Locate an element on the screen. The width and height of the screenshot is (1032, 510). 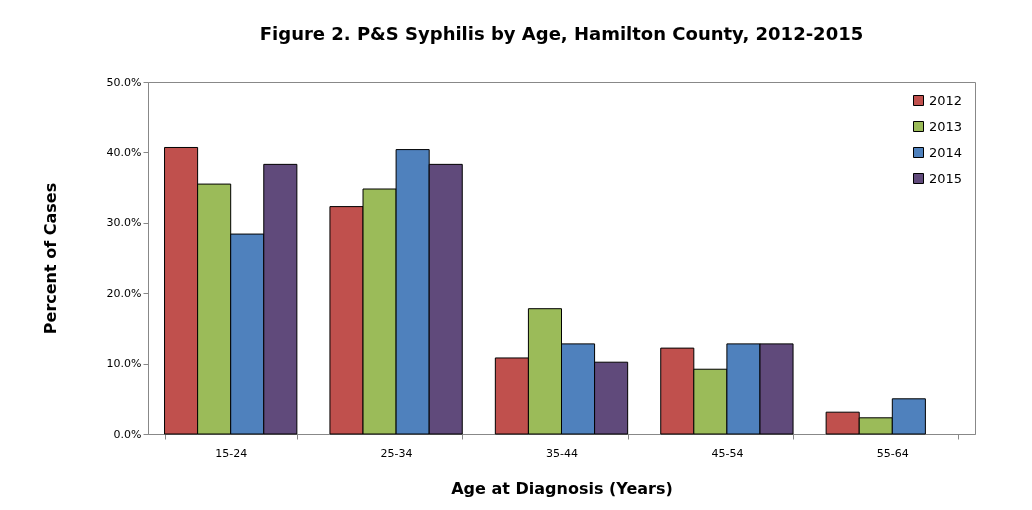
y-axis-title: Percent of Cases is located at coordinates (50, 258).